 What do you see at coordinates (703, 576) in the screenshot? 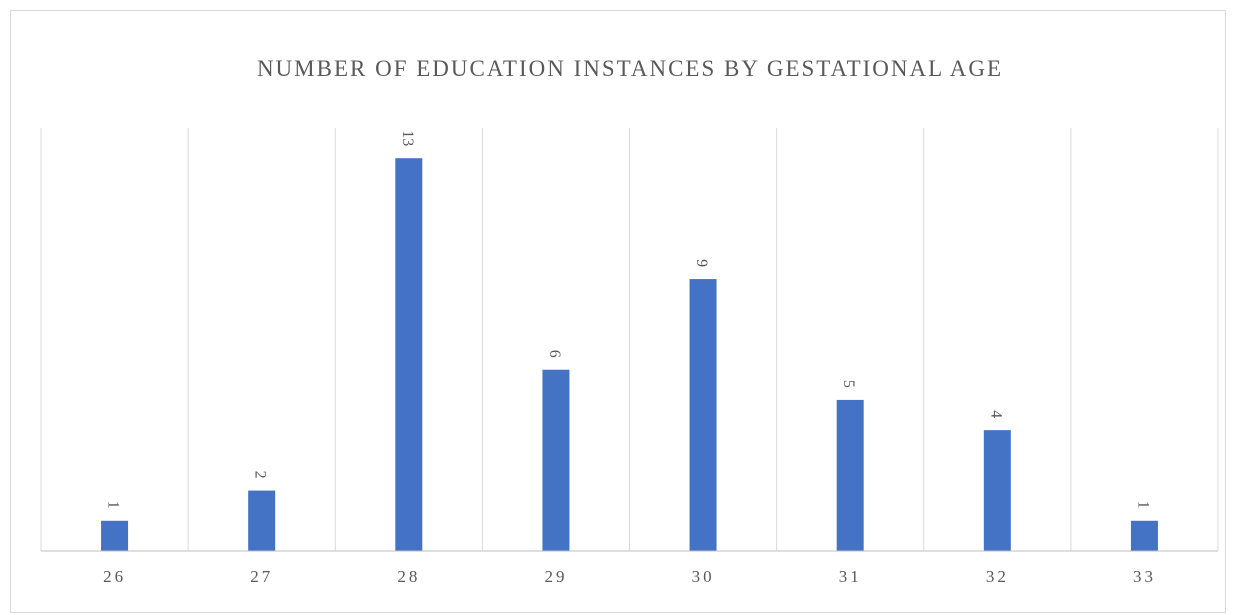
I see `x-tick-label: 30` at bounding box center [703, 576].